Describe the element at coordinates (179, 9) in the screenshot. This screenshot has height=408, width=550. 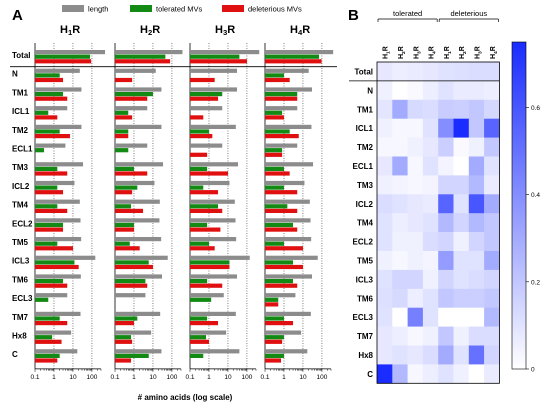
I see `legend-label: tolerated MVs` at that location.